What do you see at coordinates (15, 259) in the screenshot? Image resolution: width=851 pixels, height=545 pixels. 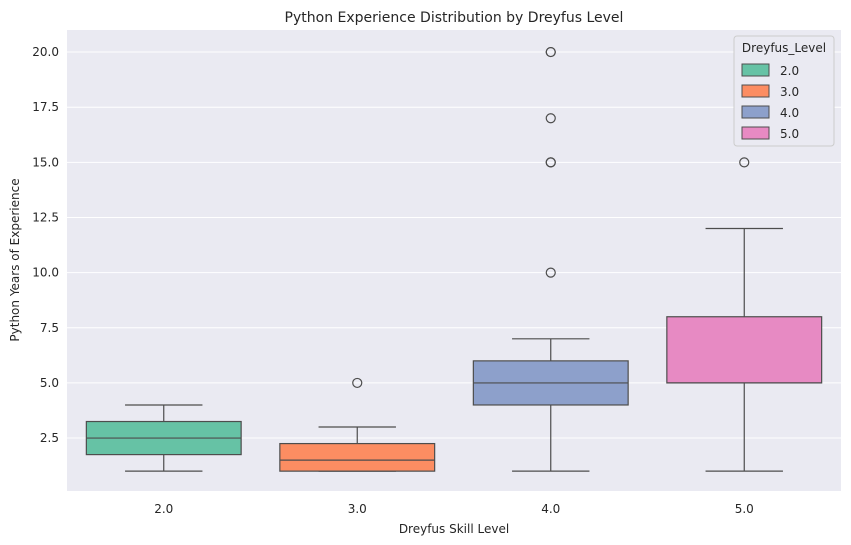 I see `y-axis-label: Python Years of Experience` at bounding box center [15, 259].